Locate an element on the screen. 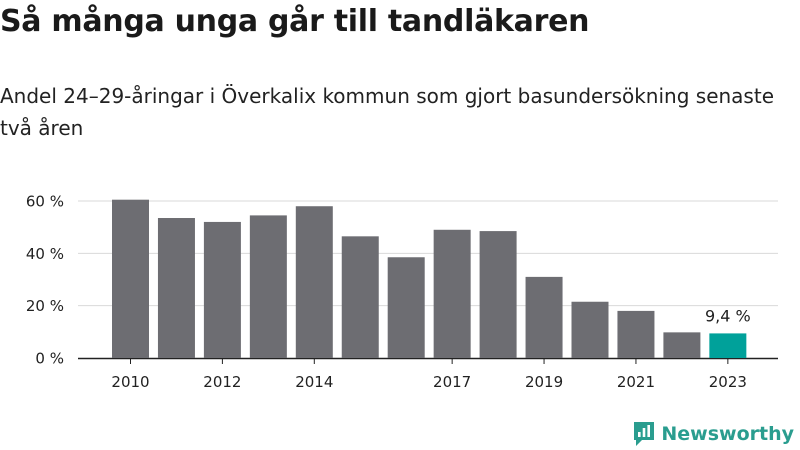 The image size is (800, 450). chart-title: Så många unga går till tandläkaren is located at coordinates (295, 21).